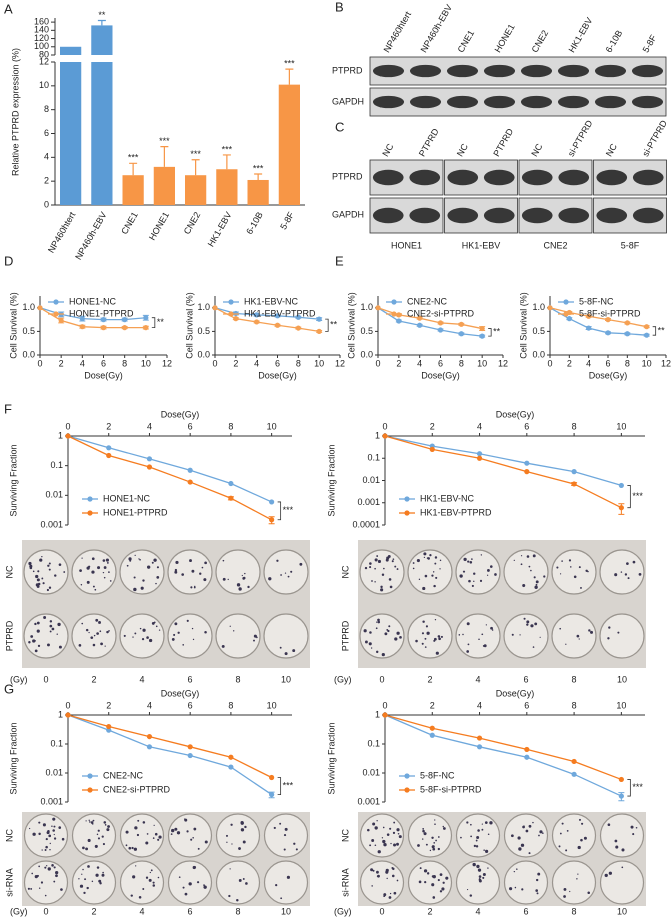  I want to click on legend-label: 5-8F-si-PTPRD, so click(451, 789).